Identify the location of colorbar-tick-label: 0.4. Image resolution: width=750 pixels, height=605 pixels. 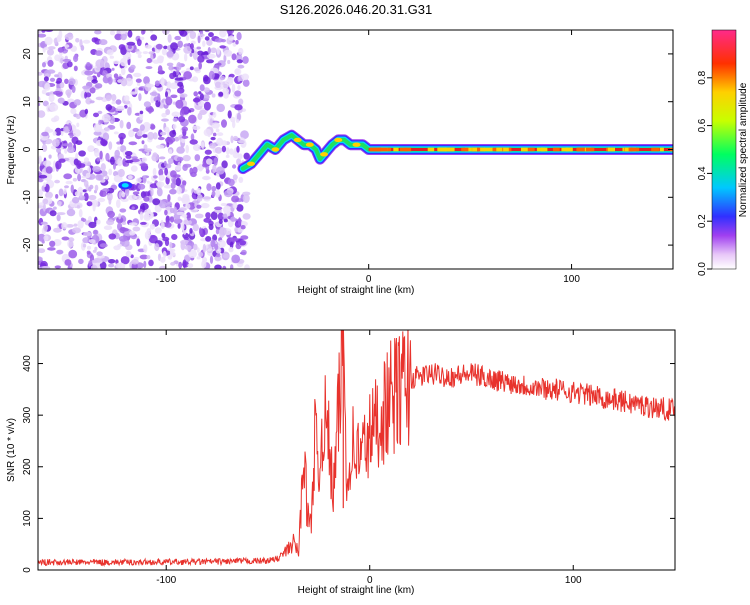
(702, 173).